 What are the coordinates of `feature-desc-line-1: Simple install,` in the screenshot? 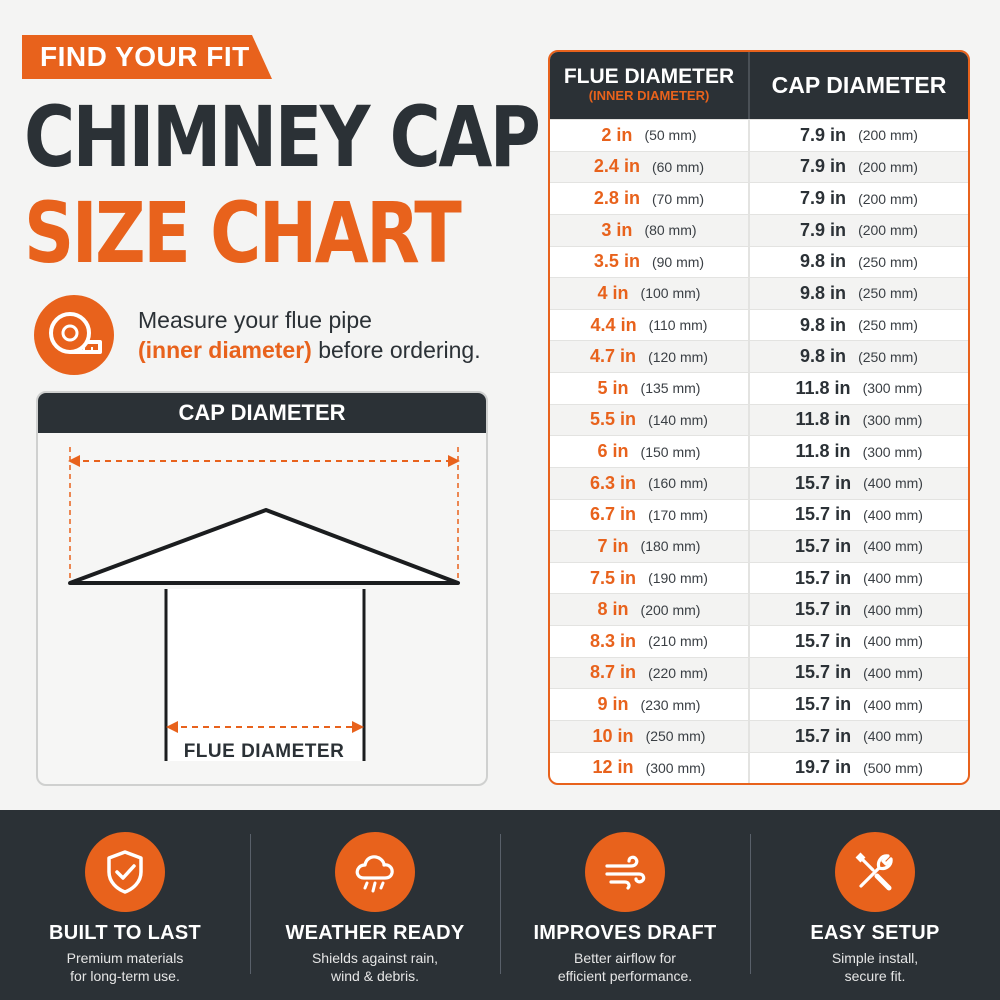 It's located at (875, 958).